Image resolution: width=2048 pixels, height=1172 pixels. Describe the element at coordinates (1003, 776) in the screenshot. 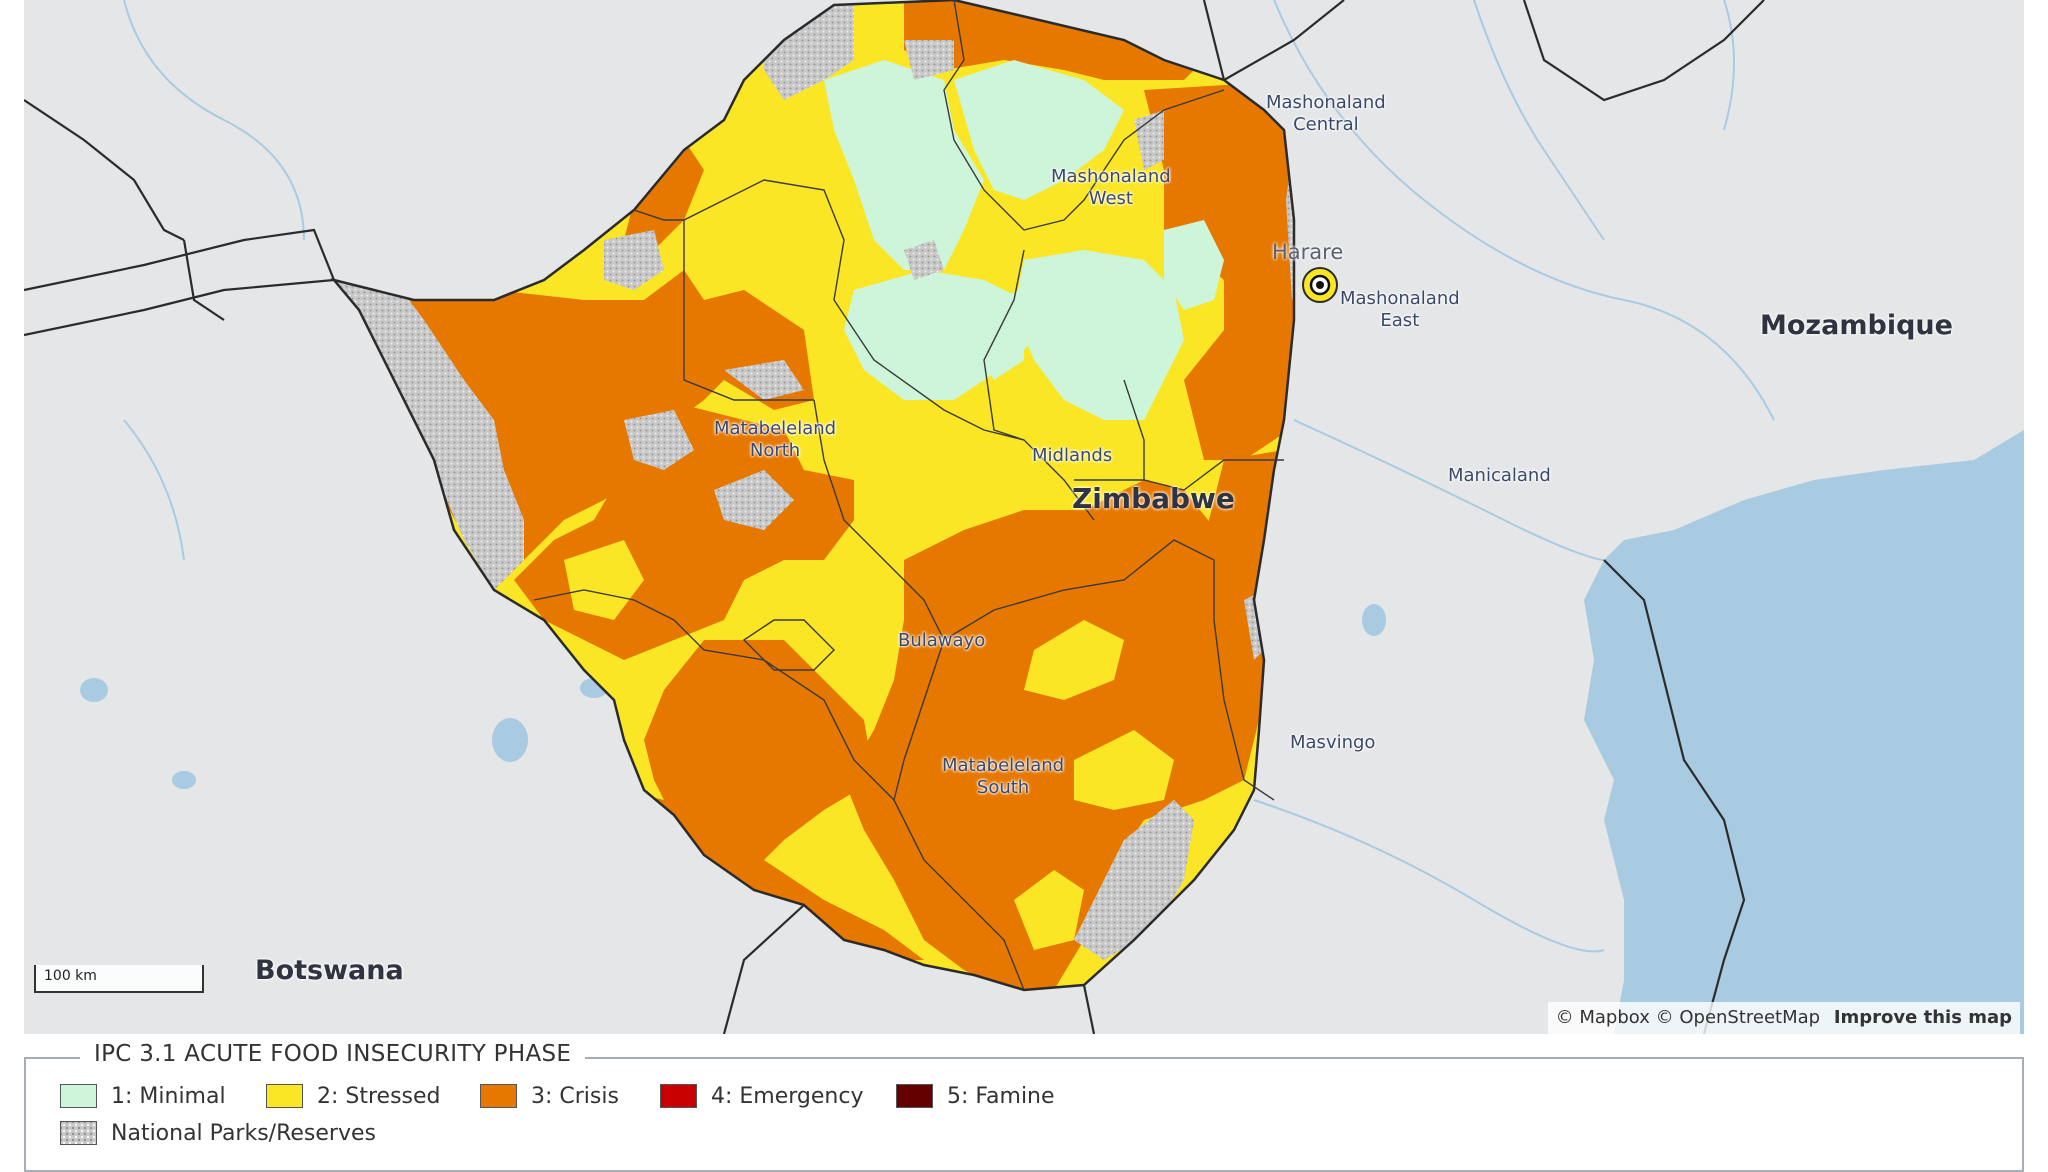

I see `label-matabeleland-south: Matabeleland South` at that location.